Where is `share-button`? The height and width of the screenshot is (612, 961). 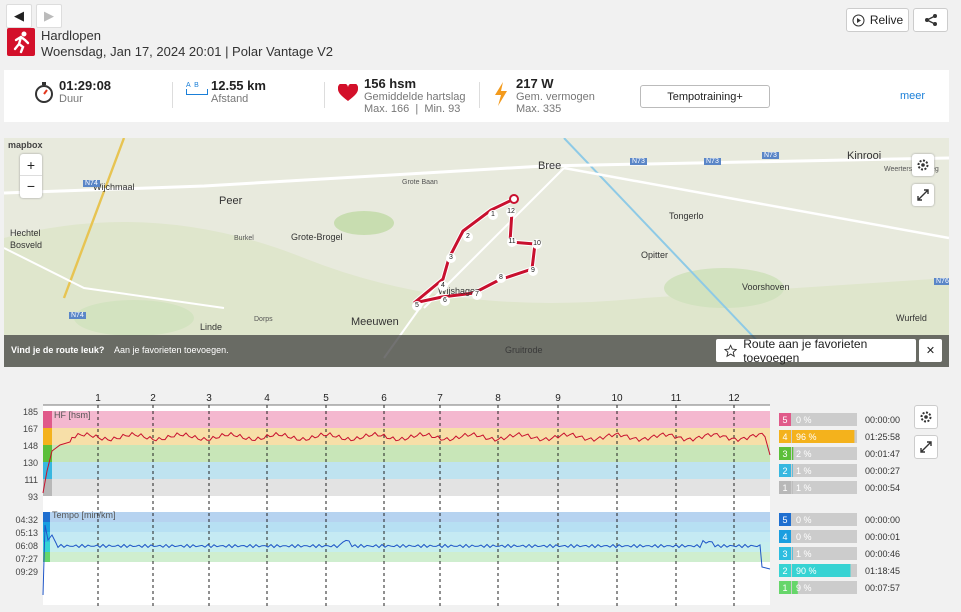 share-button is located at coordinates (930, 20).